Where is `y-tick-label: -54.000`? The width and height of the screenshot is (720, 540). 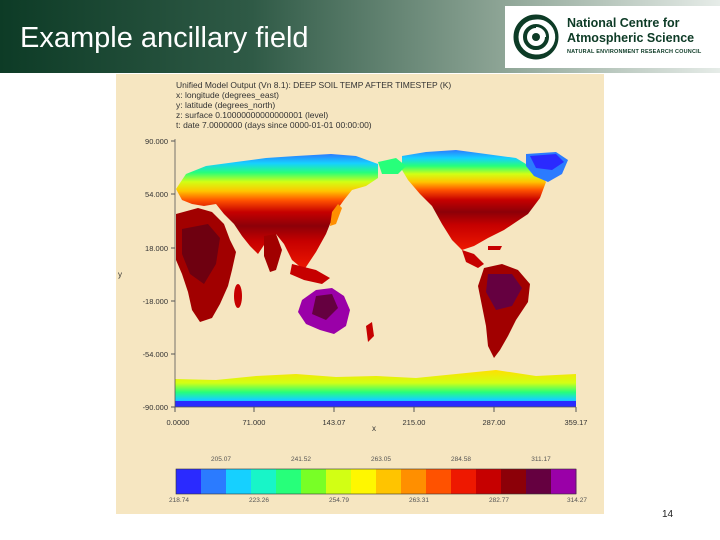 y-tick-label: -54.000 is located at coordinates (155, 354).